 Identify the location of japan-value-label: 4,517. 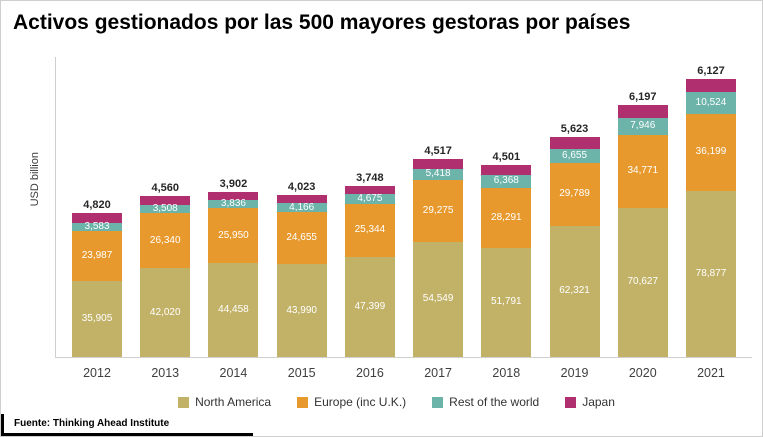
(438, 151).